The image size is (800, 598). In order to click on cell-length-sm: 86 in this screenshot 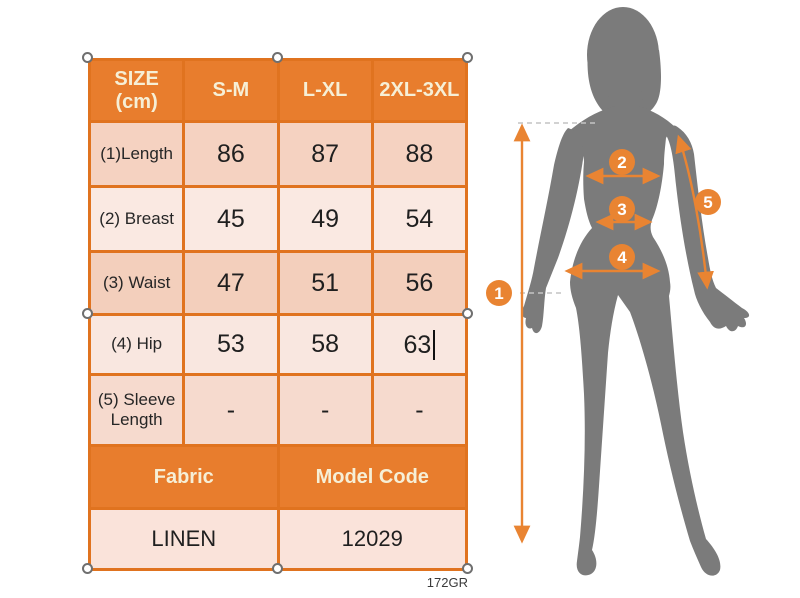, I will do `click(231, 154)`.